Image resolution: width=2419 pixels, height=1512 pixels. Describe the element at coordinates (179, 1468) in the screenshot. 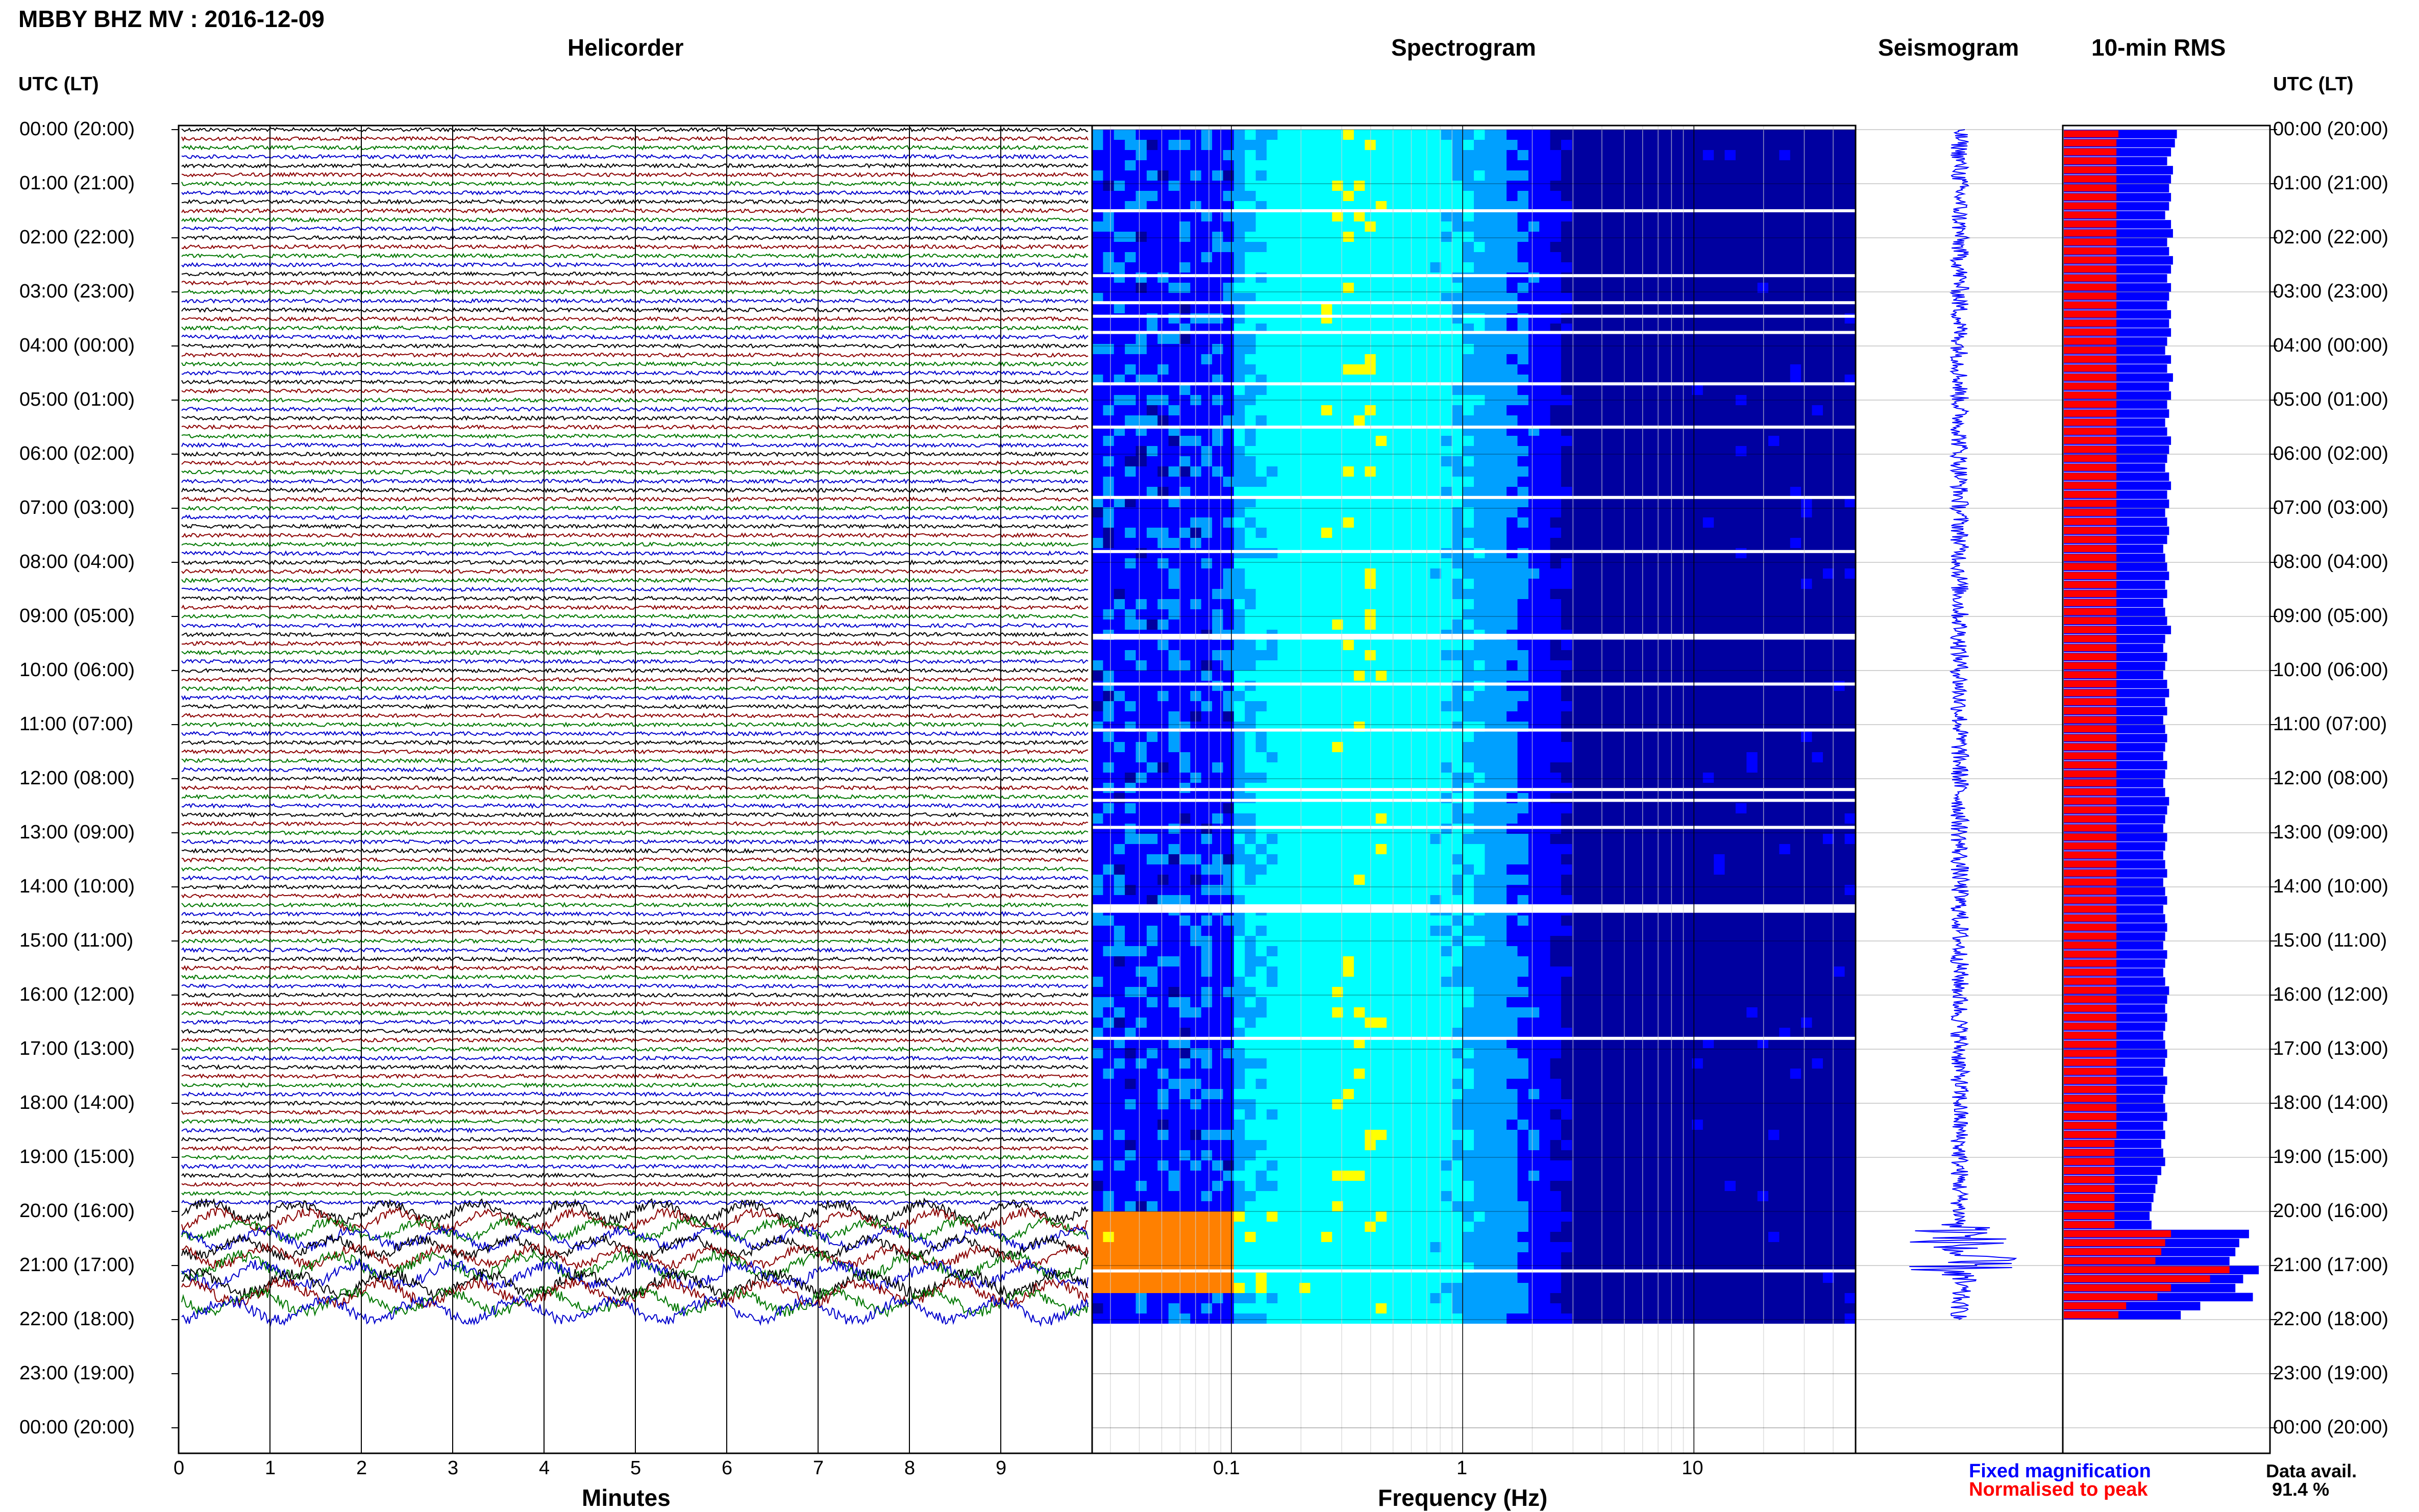

I see `minute-tick-label: 0` at that location.